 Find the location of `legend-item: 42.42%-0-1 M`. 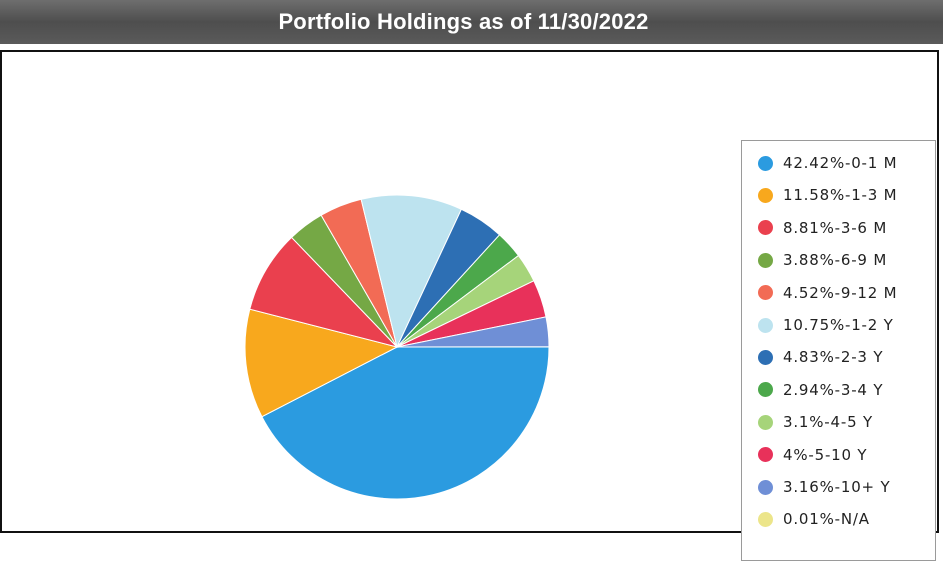

legend-item: 42.42%-0-1 M is located at coordinates (827, 163).